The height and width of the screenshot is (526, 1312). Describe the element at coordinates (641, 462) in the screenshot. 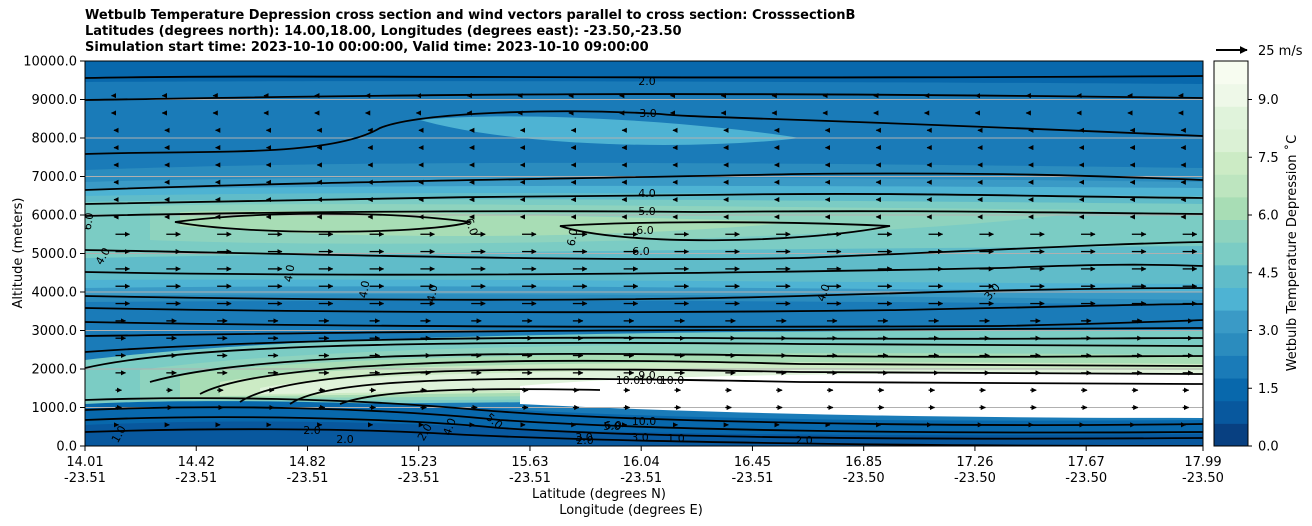

I see `x-tick-lat-5: 16.04` at that location.